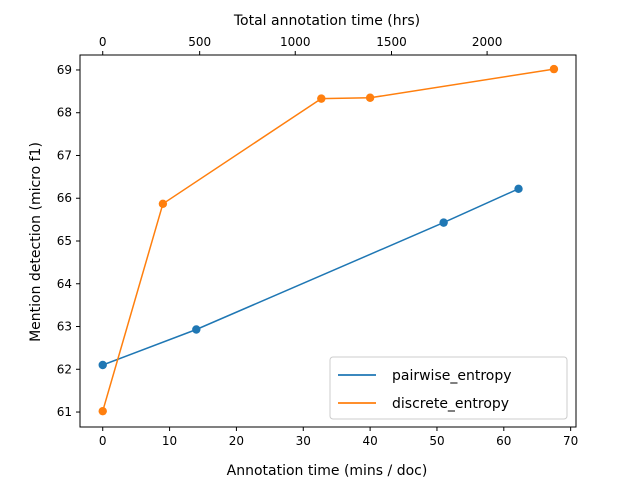 The height and width of the screenshot is (480, 640). I want to click on top-tick-label: 0, so click(103, 42).